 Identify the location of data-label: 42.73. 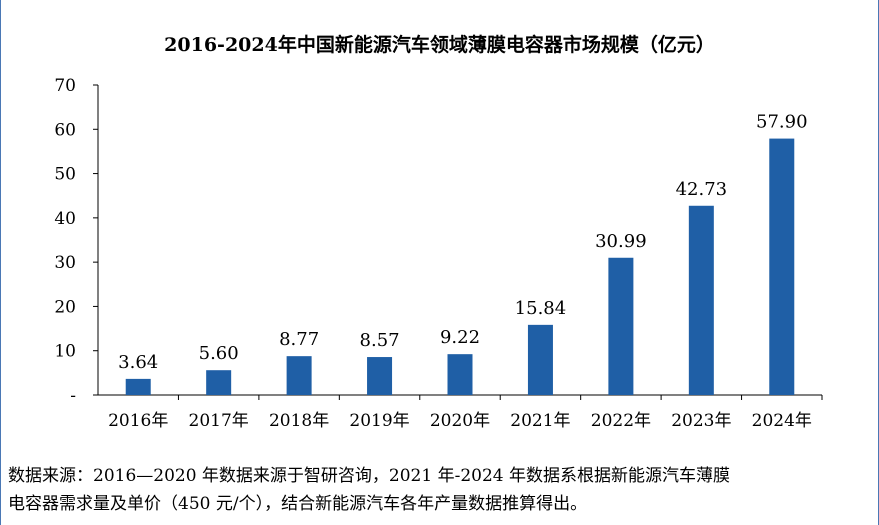
(702, 189).